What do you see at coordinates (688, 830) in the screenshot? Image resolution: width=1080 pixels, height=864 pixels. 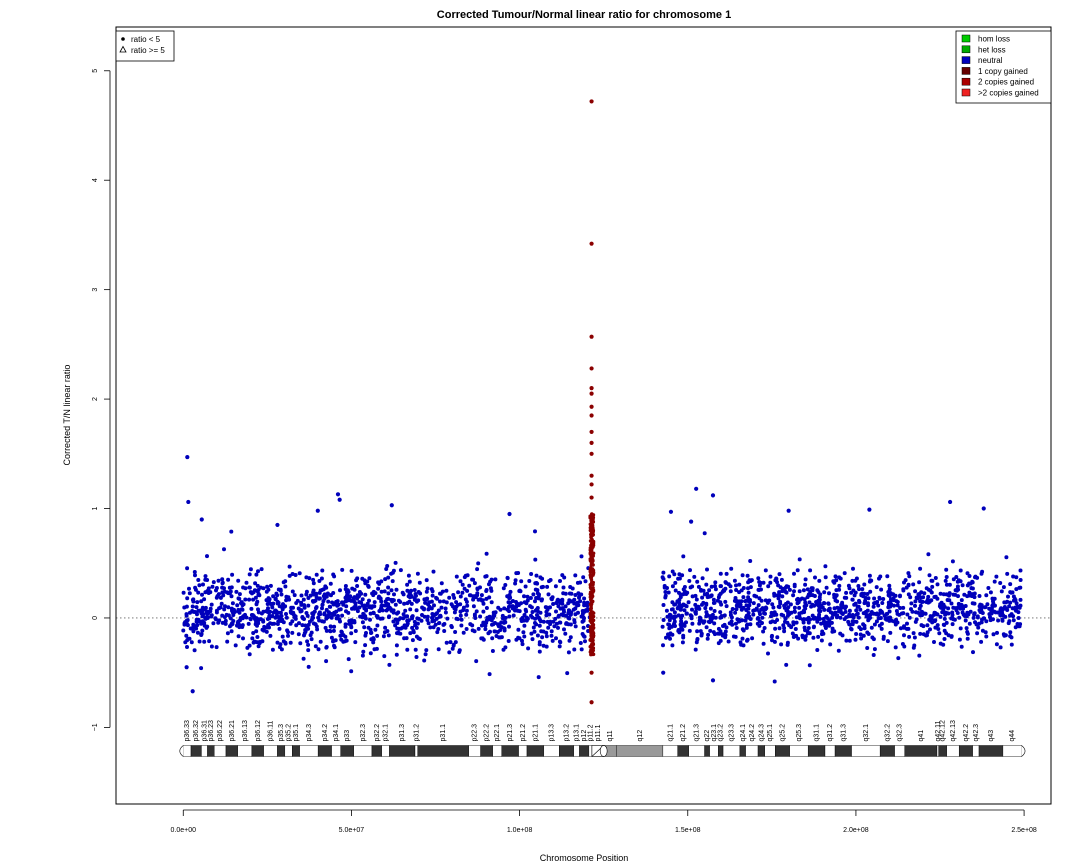 I see `x-tick-label: 1.5e+08` at bounding box center [688, 830].